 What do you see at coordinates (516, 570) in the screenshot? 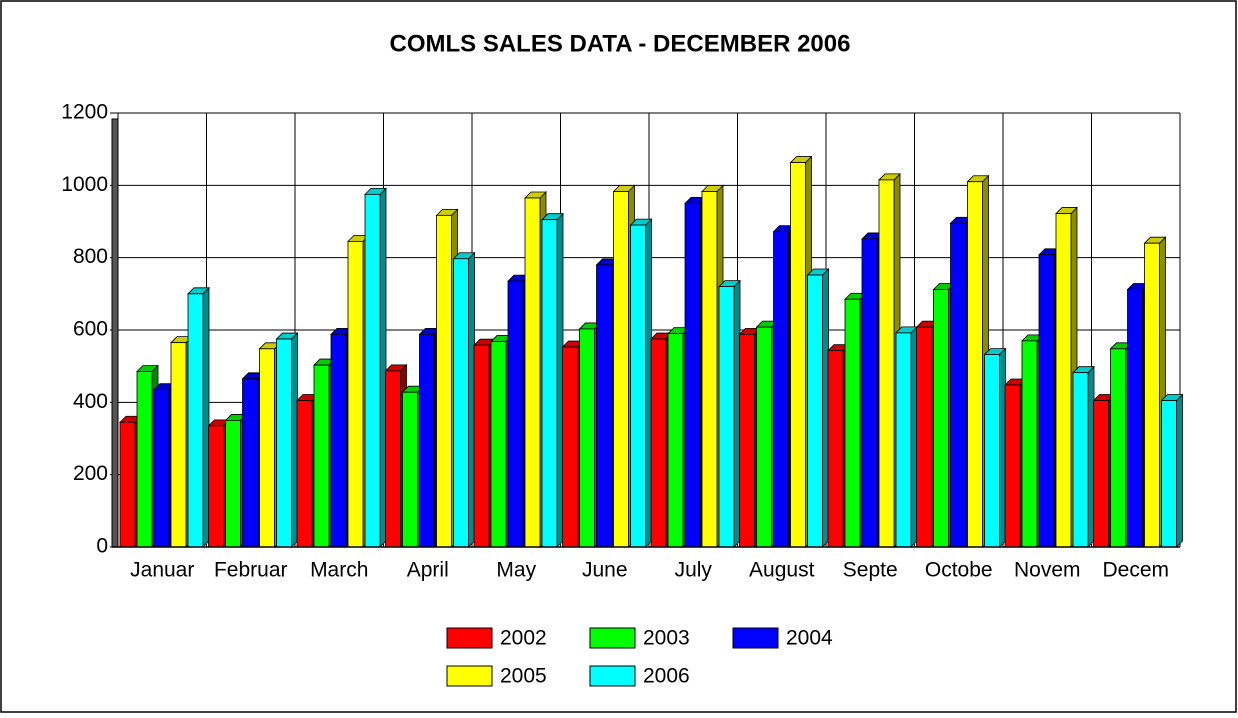
I see `x-tick-label: May` at bounding box center [516, 570].